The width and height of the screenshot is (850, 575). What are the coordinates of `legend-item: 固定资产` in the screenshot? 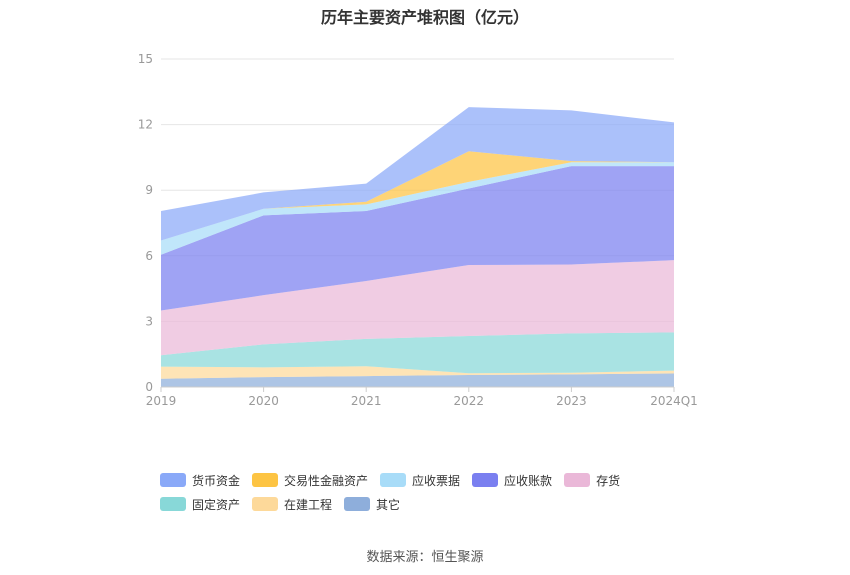 It's located at (200, 504).